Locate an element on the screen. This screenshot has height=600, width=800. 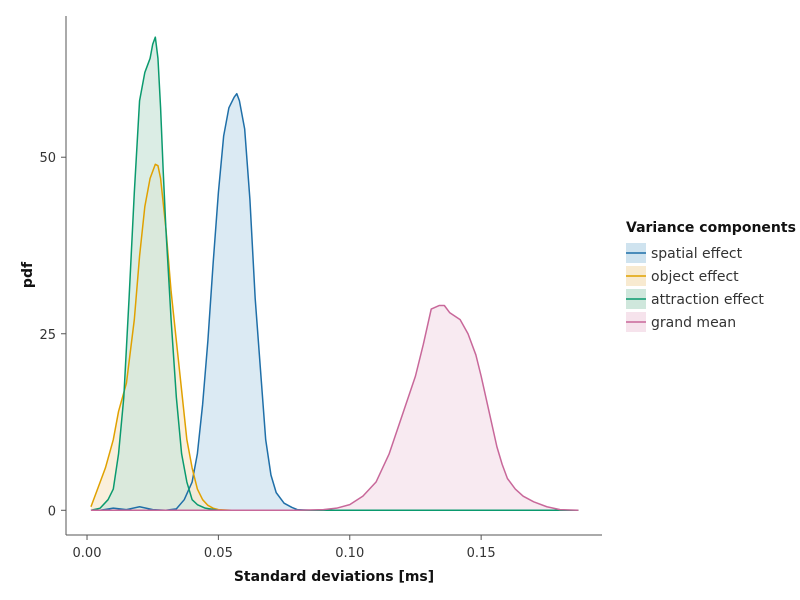
y-tick-label: 25 is located at coordinates (47, 335).